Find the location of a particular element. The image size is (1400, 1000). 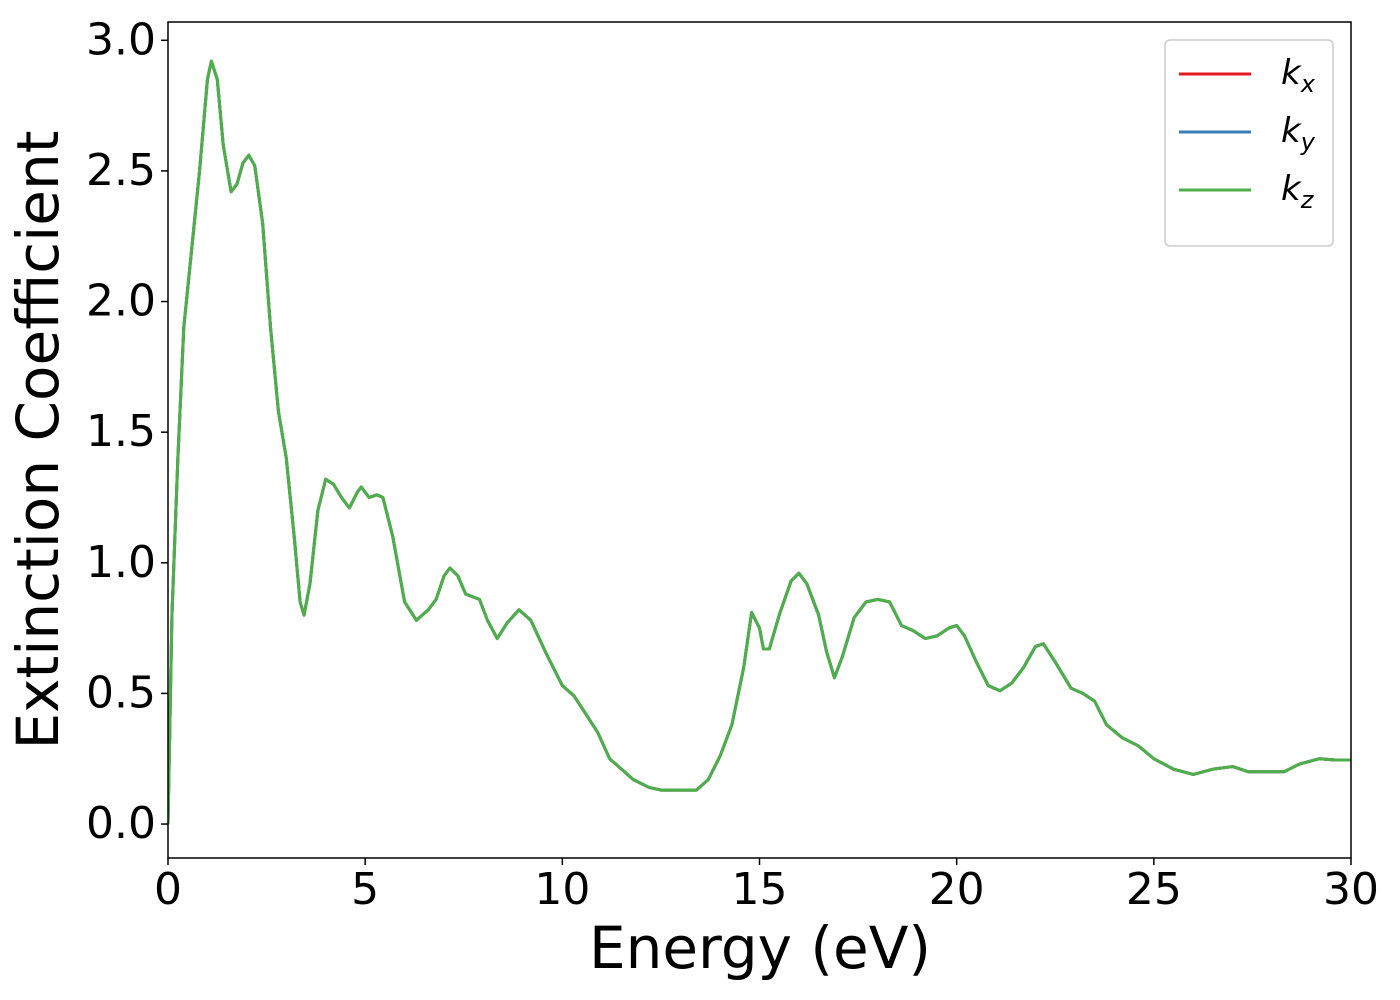

y-tick-label: 1.0 is located at coordinates (121, 562).